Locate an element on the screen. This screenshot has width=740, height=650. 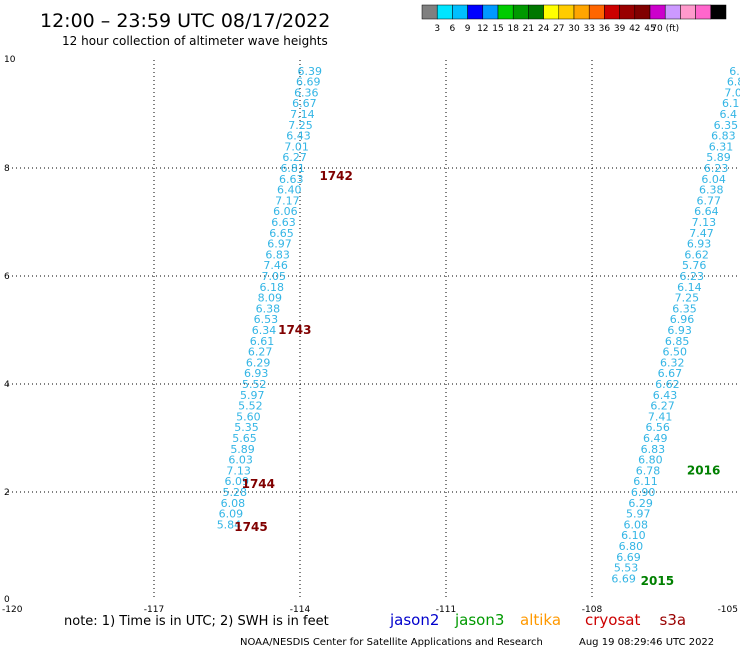
wave-height-value: 6.06 is located at coordinates (285, 211).